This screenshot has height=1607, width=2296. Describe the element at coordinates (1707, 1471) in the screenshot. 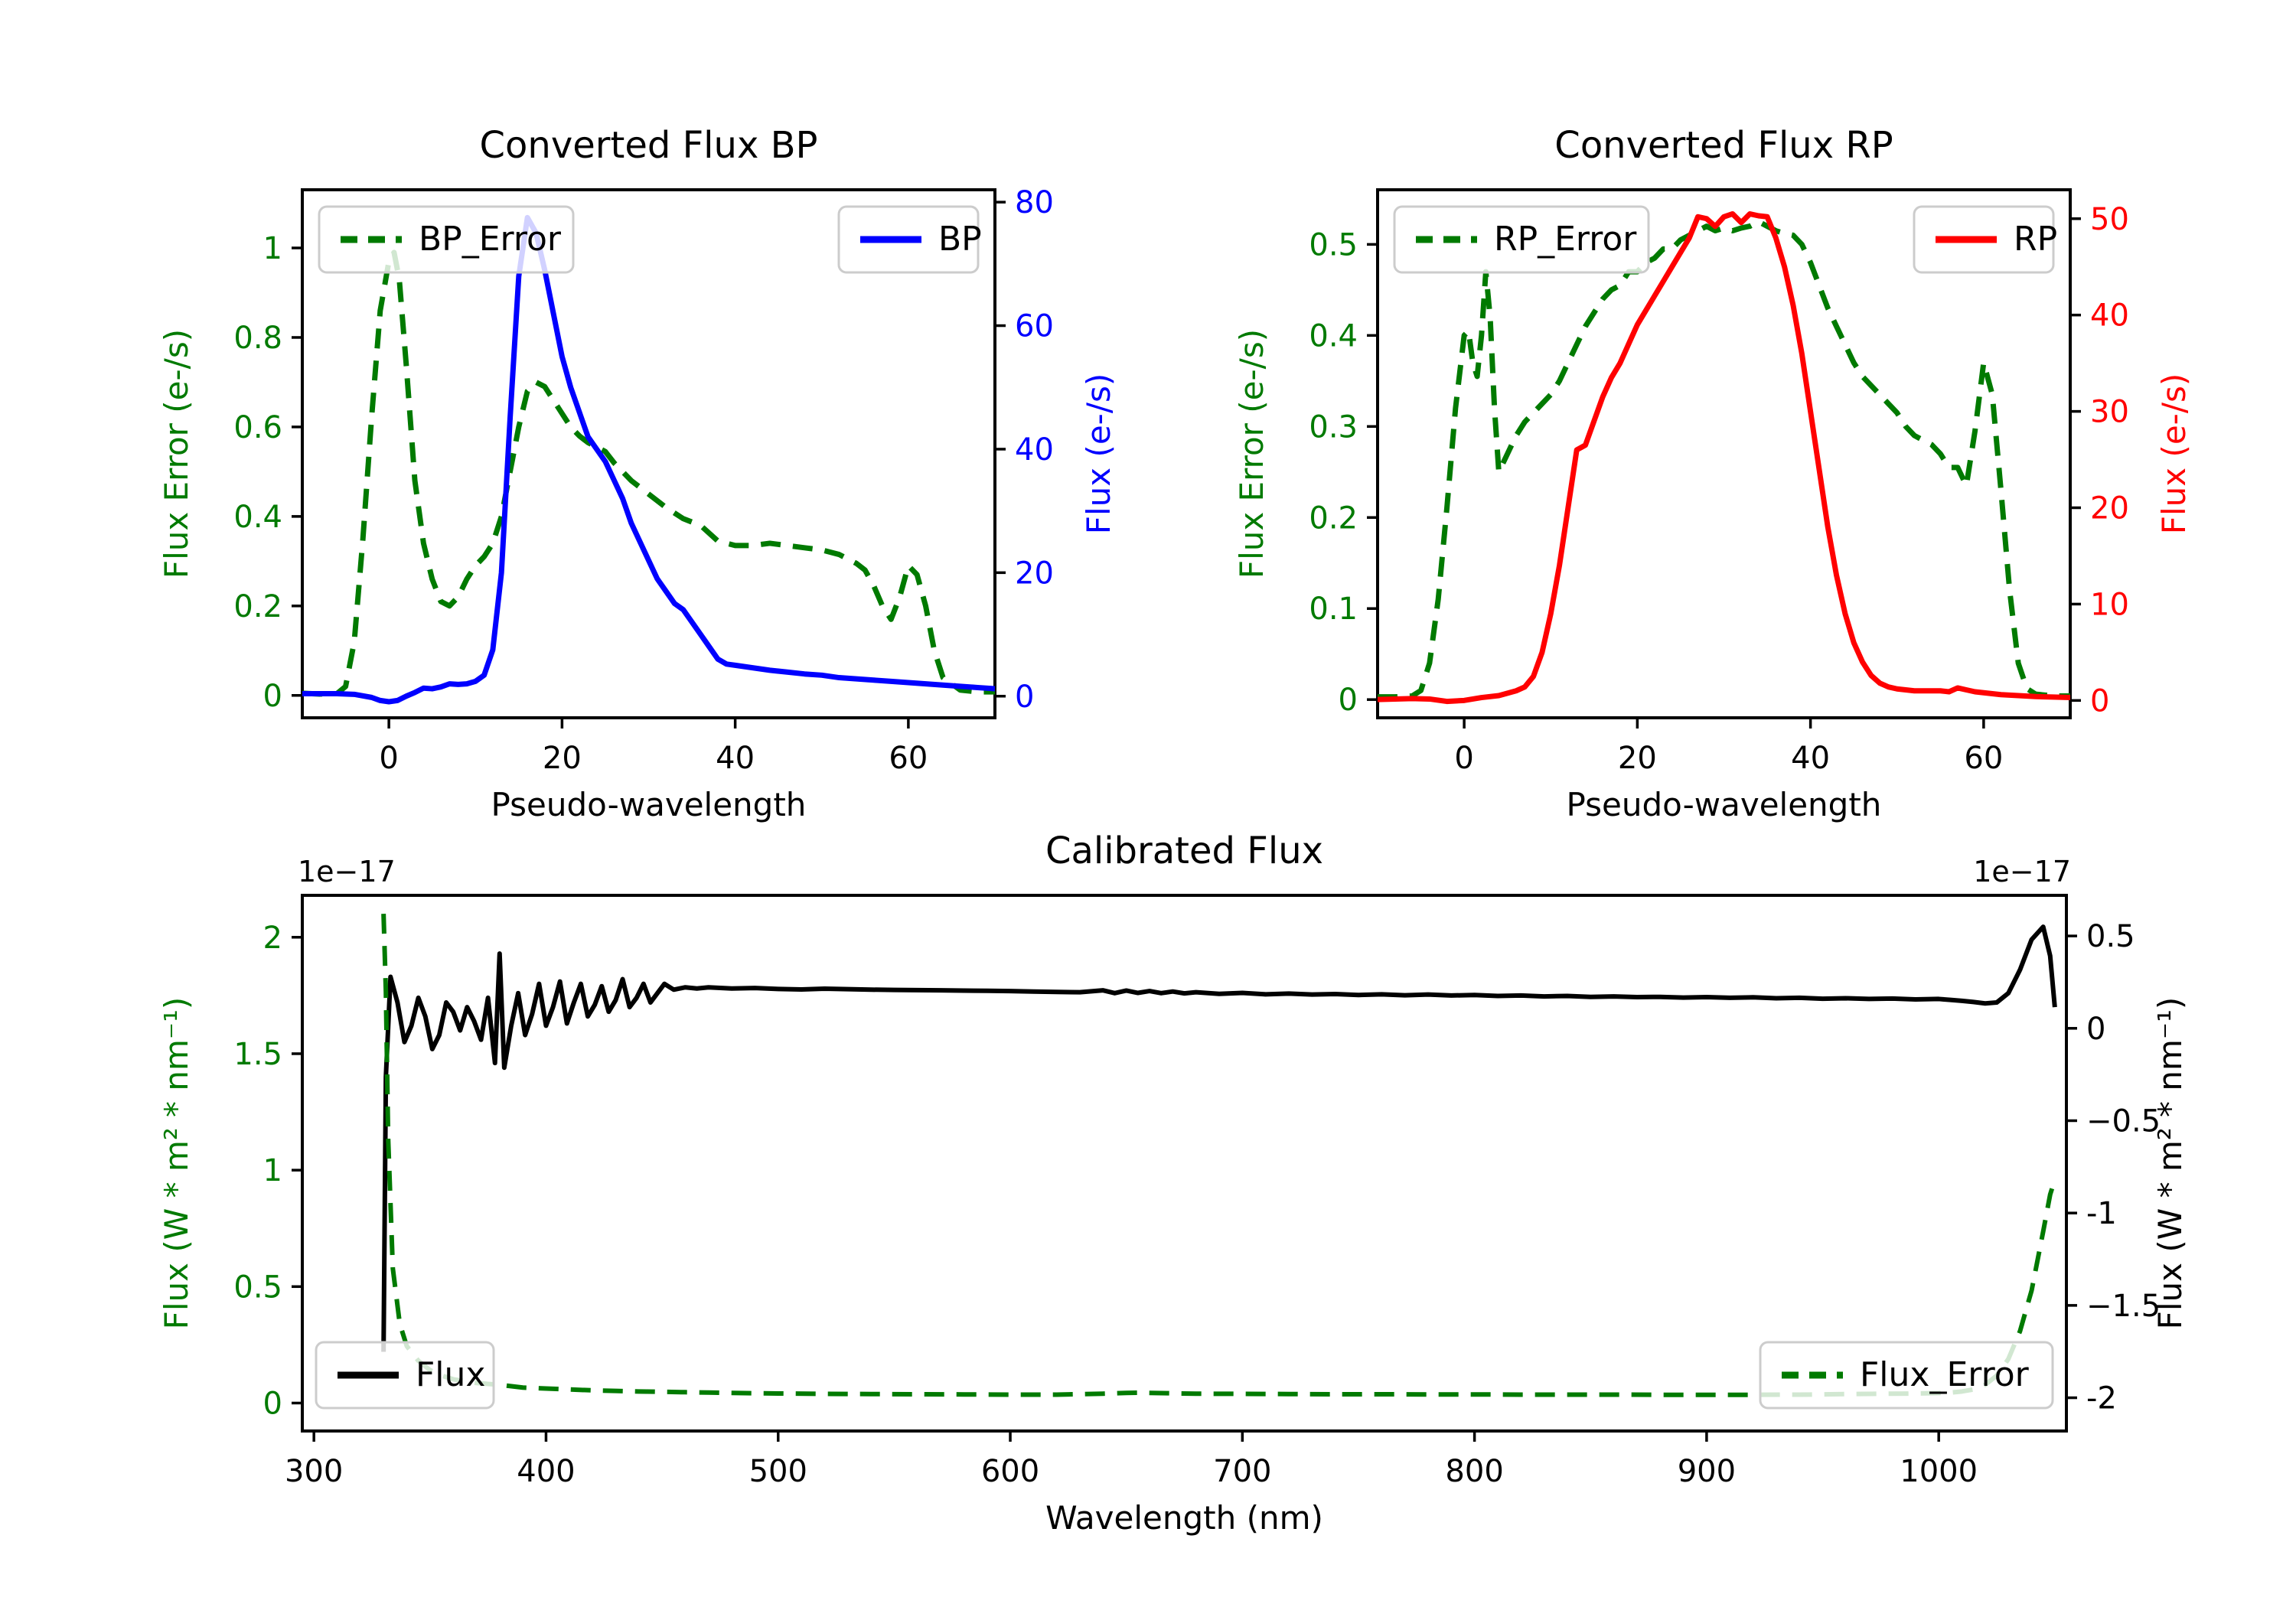

I see `x-tick-label: 900` at that location.